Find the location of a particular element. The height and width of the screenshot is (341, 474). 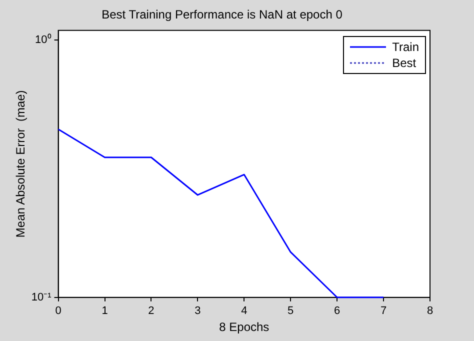

x-tick-label: 5 is located at coordinates (291, 311).